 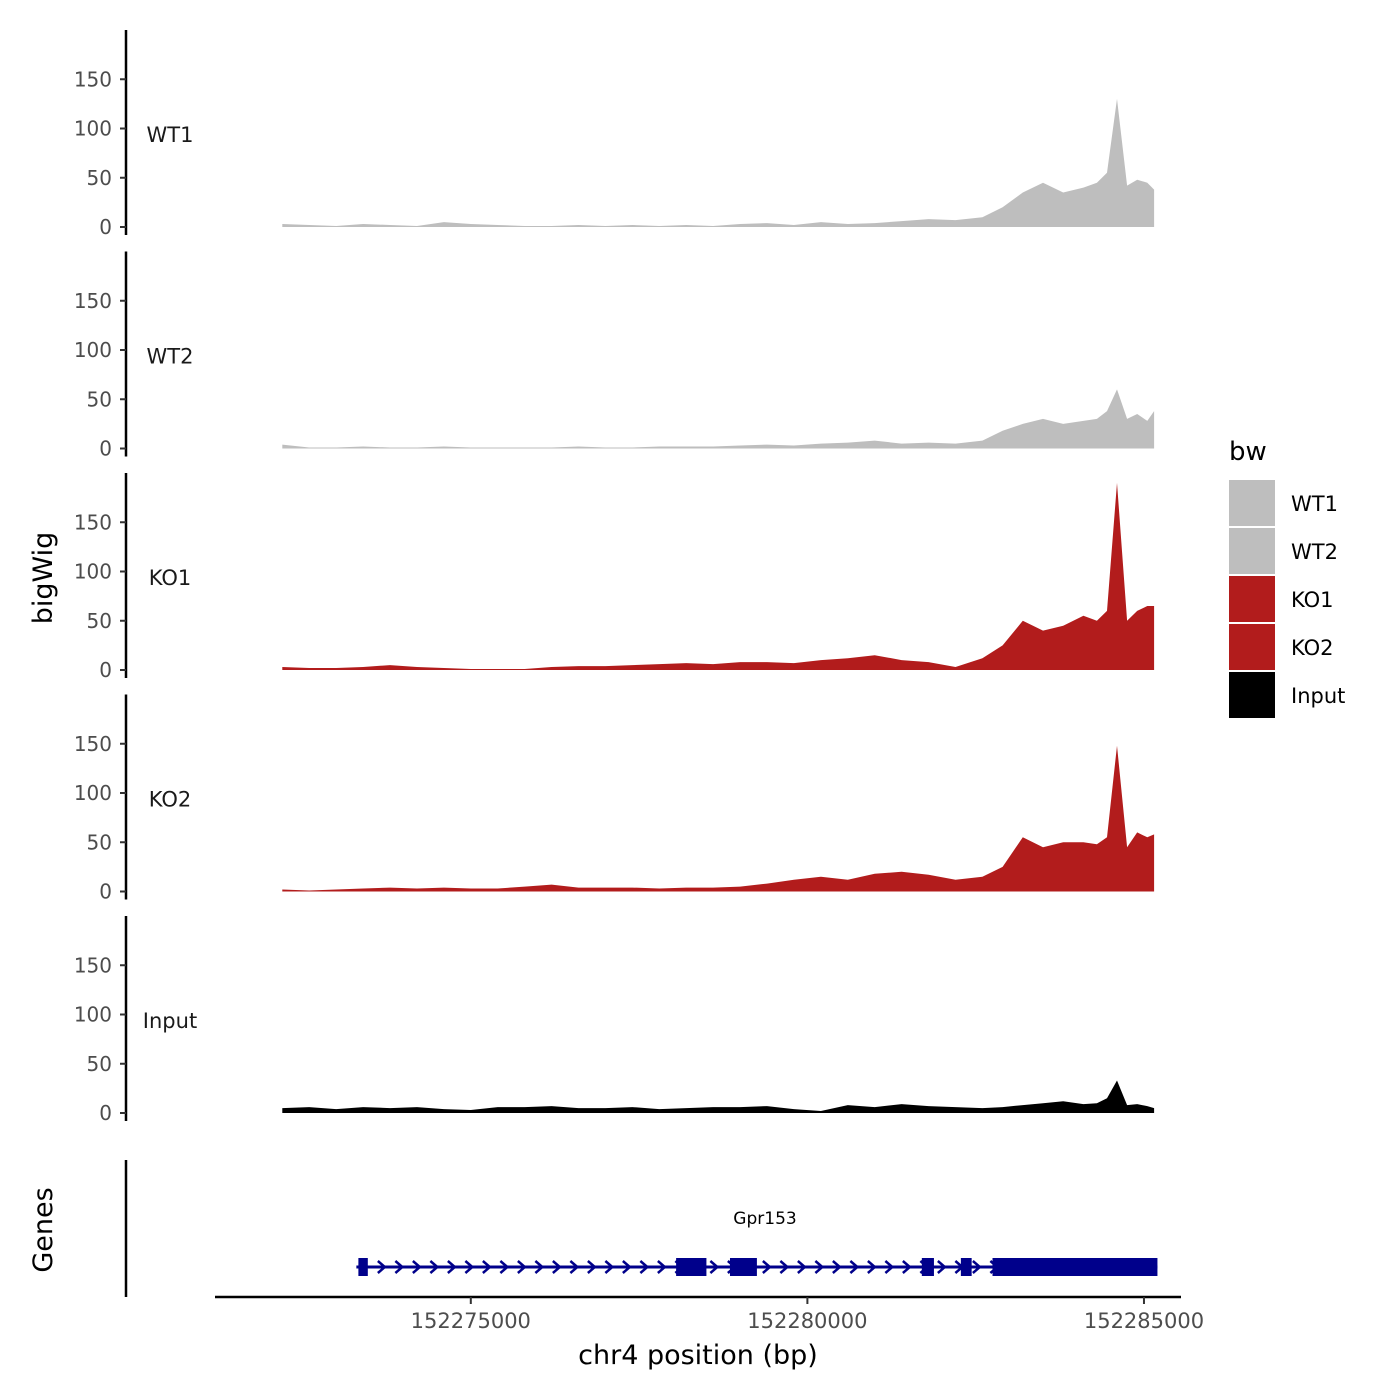 What do you see at coordinates (1252, 695) in the screenshot?
I see `legend-key-input` at bounding box center [1252, 695].